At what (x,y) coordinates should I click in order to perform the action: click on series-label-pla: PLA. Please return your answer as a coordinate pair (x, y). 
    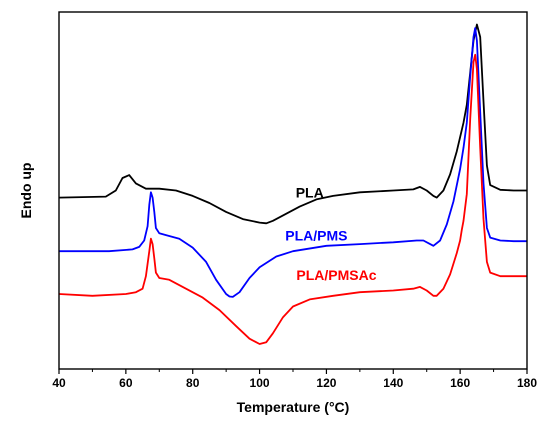
    Looking at the image, I should click on (310, 193).